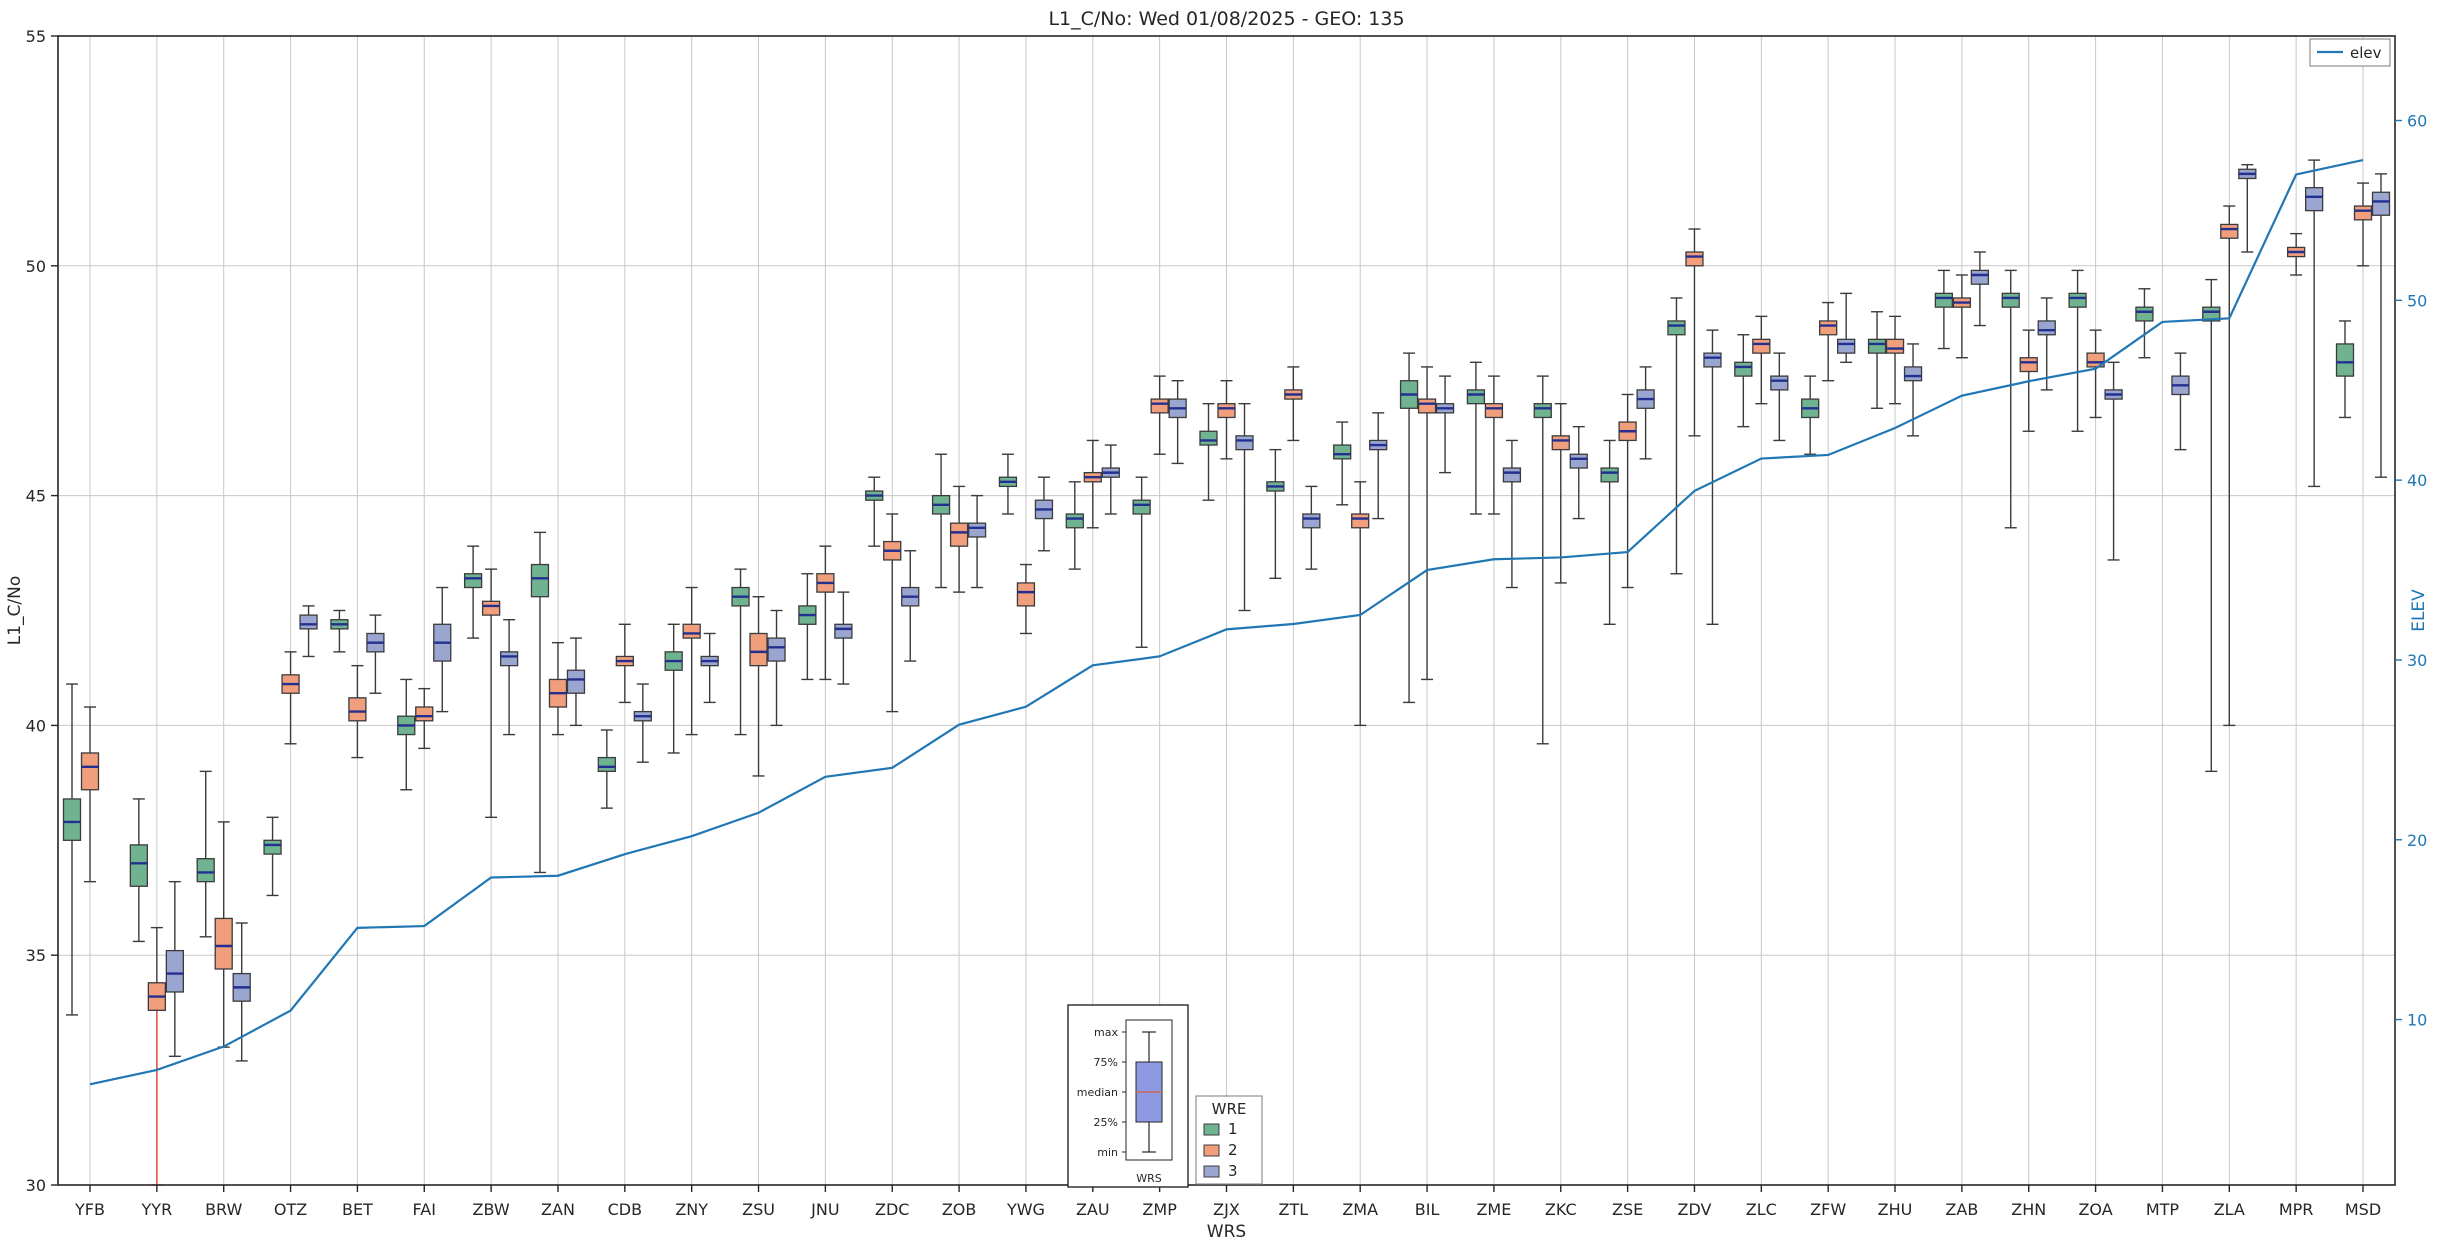 Image resolution: width=2439 pixels, height=1242 pixels. I want to click on svg-text: CDB, so click(625, 1209).